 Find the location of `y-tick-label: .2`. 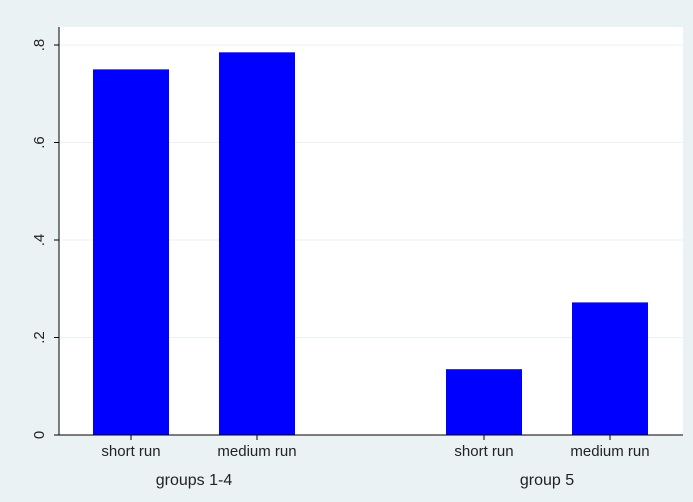

y-tick-label: .2 is located at coordinates (39, 337).